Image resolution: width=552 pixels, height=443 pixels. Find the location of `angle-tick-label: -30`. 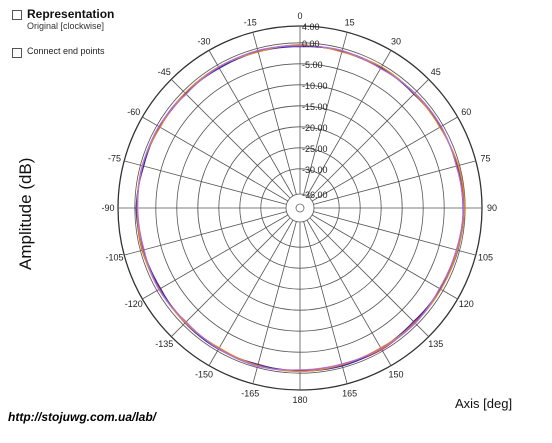

angle-tick-label: -30 is located at coordinates (203, 42).